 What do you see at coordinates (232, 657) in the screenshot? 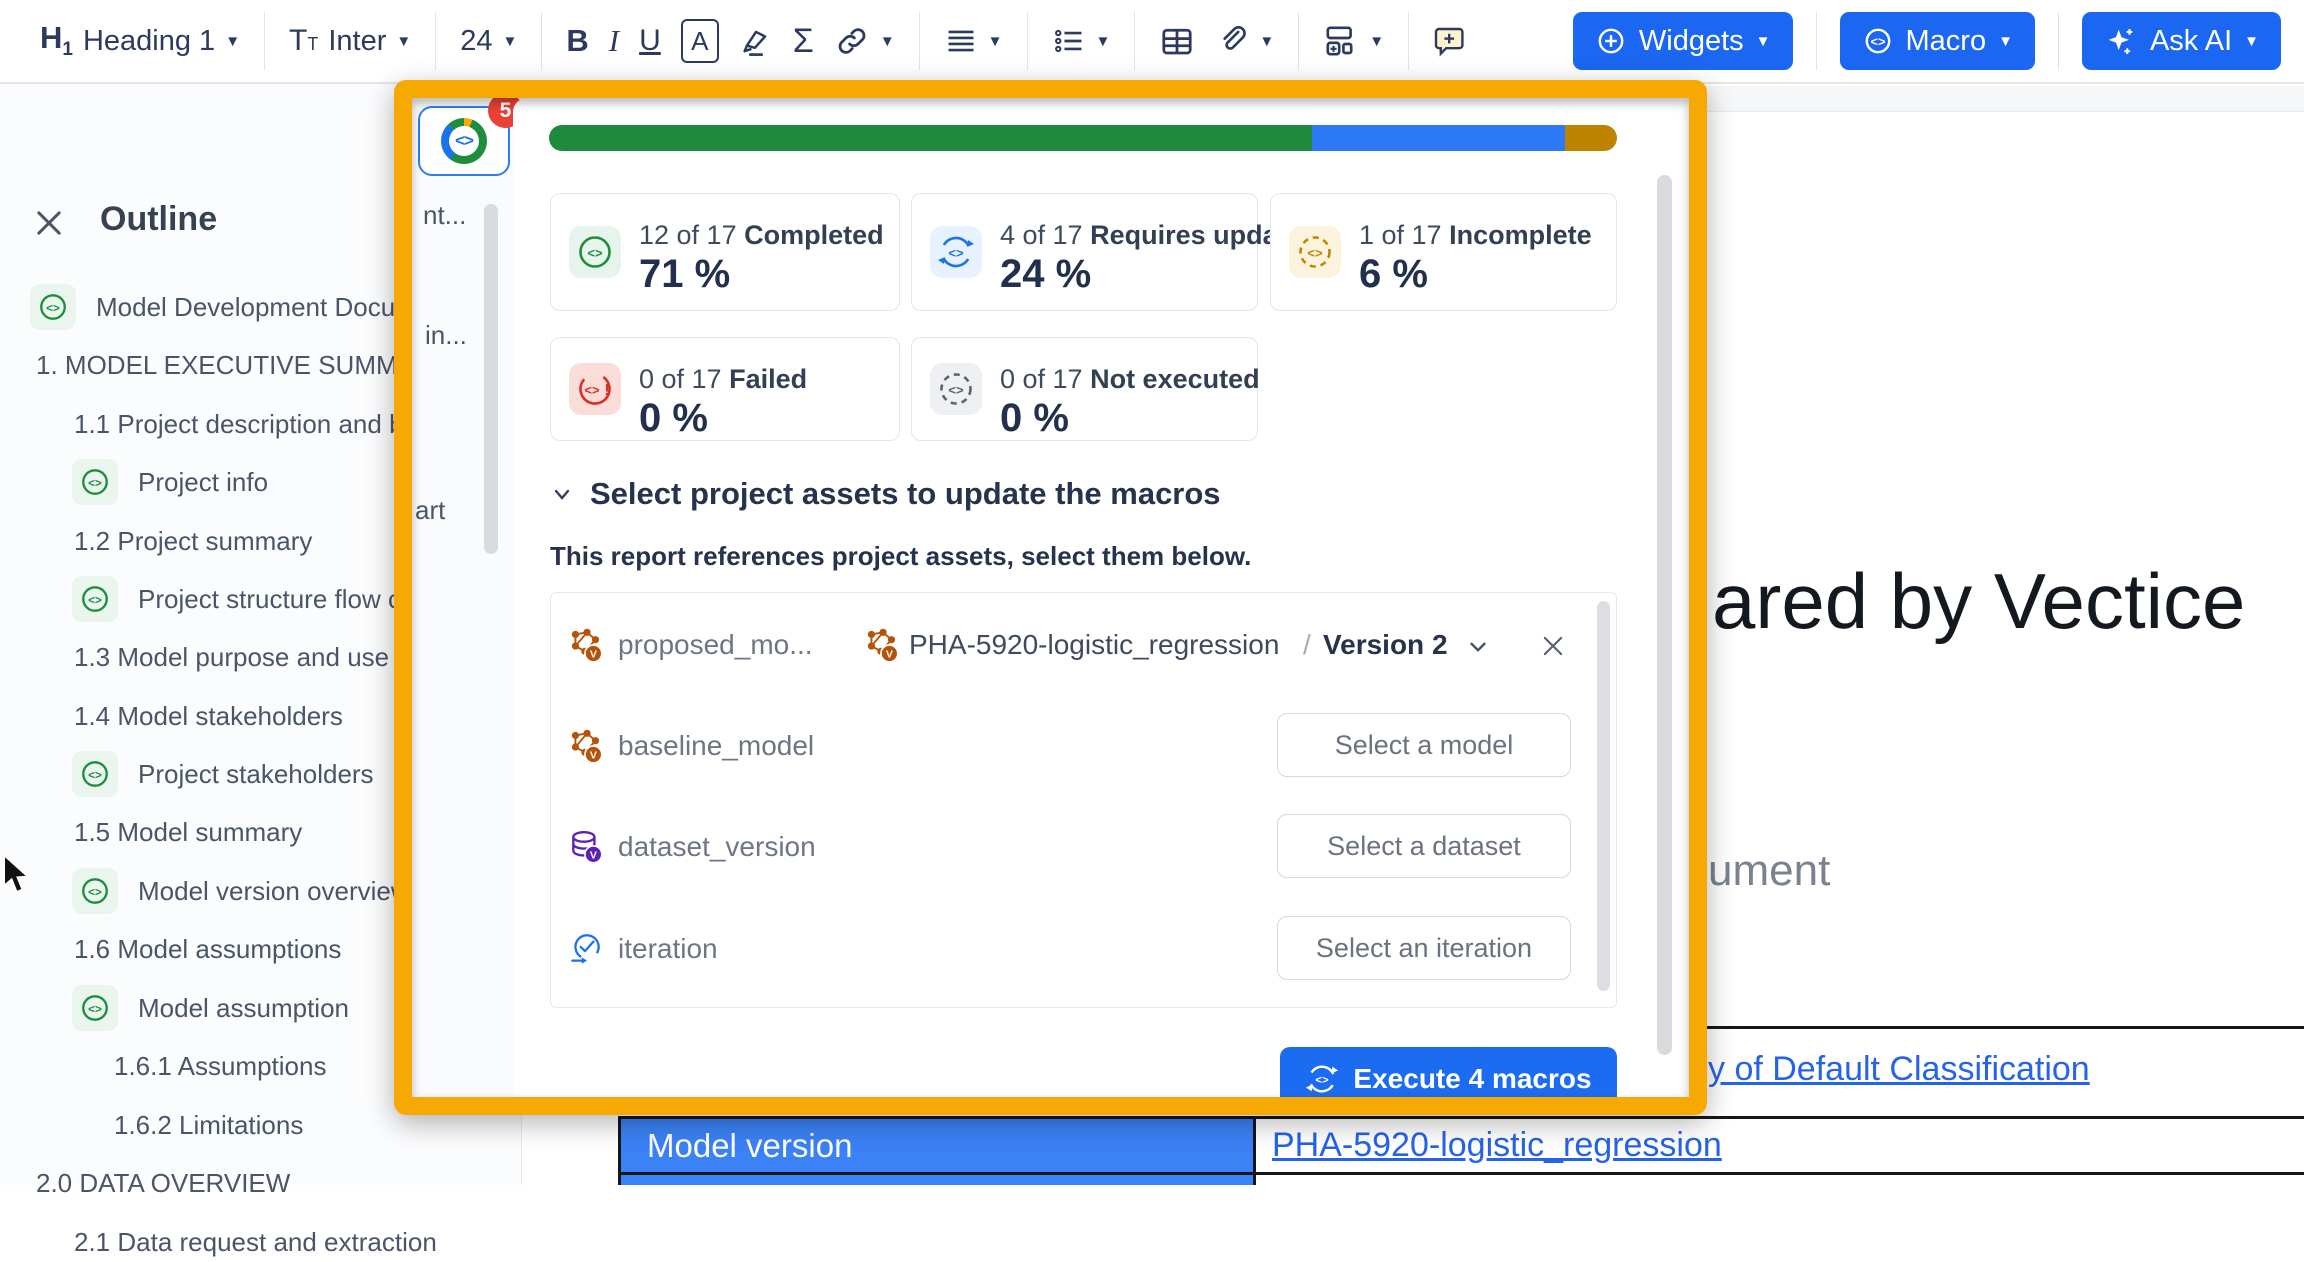
I see `sidebar-item: 1.3 Model purpose and use` at bounding box center [232, 657].